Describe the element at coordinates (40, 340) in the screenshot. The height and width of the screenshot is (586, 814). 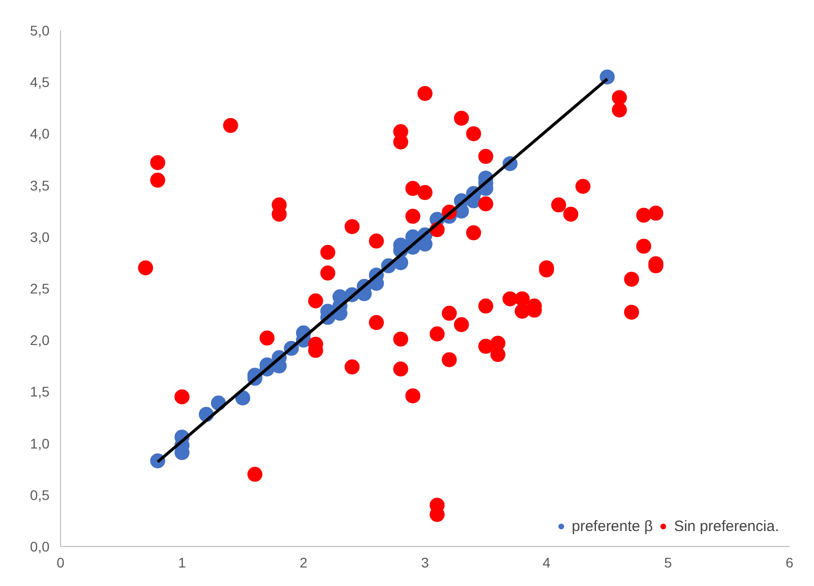
I see `y-tick-label: 2,0` at that location.